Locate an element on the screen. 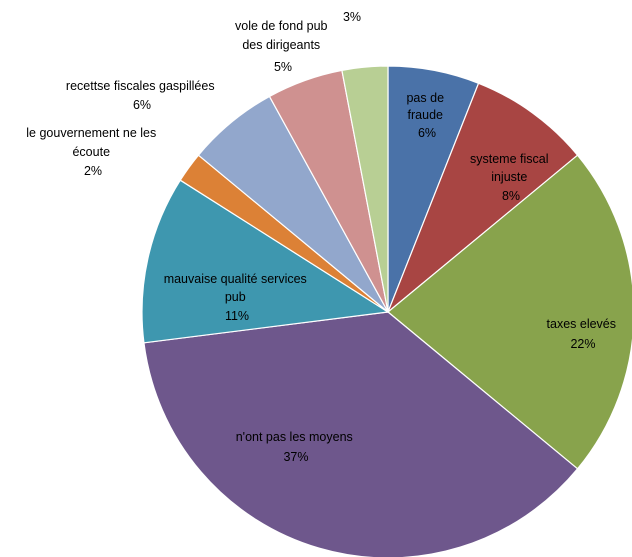 The height and width of the screenshot is (557, 632). slice-label-taxes-eleves: taxes elevés 22% is located at coordinates (583, 334).